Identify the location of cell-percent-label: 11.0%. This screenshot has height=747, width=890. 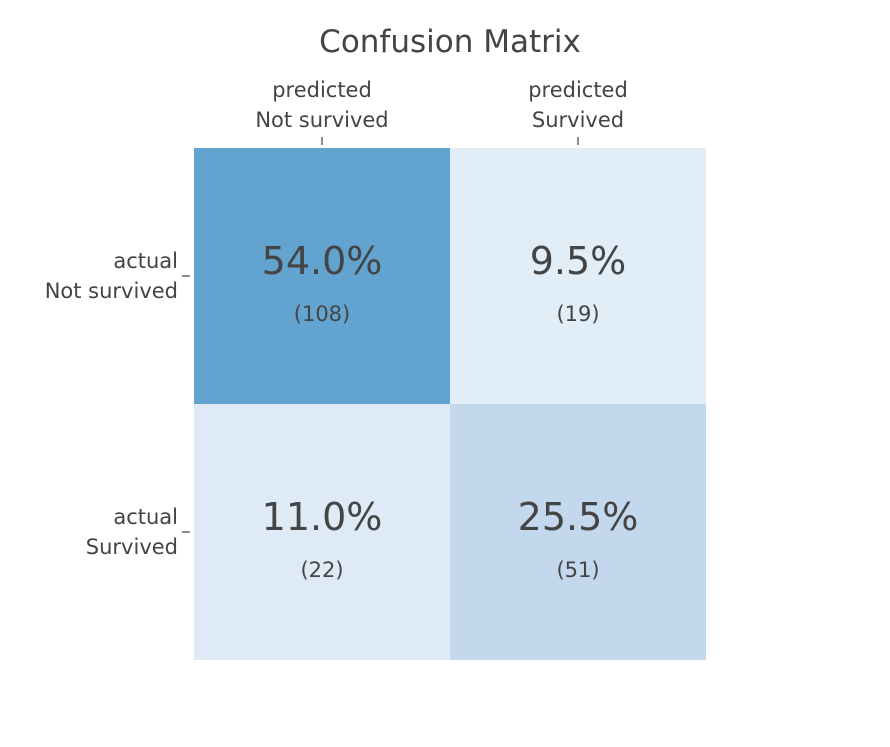
(322, 517).